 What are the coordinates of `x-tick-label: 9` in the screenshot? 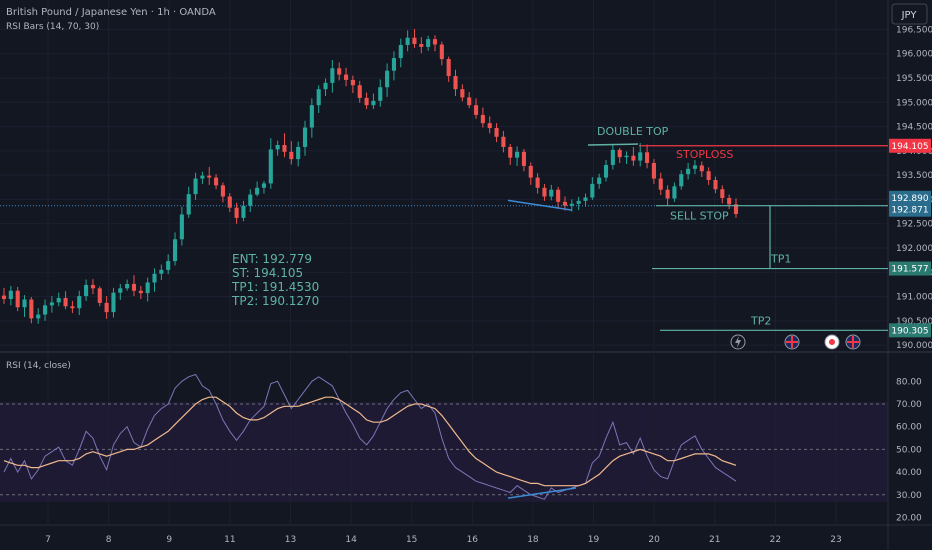 It's located at (169, 540).